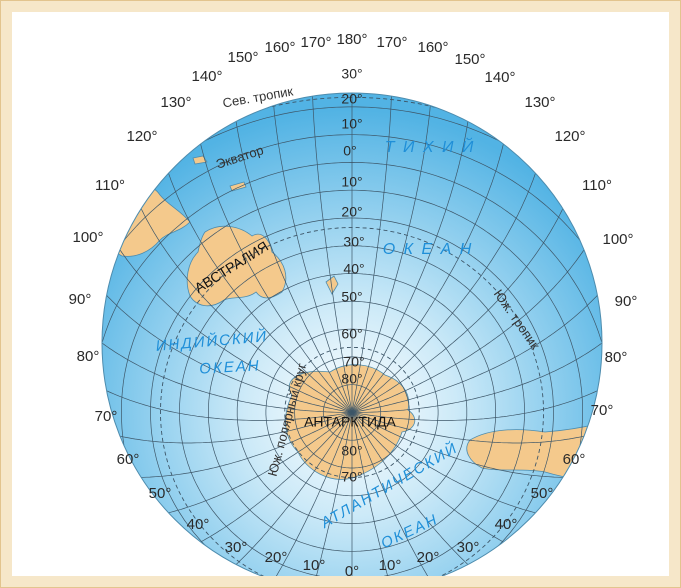 Image resolution: width=681 pixels, height=588 pixels. What do you see at coordinates (350, 422) in the screenshot?
I see `region-label: АНТАРКТИДА` at bounding box center [350, 422].